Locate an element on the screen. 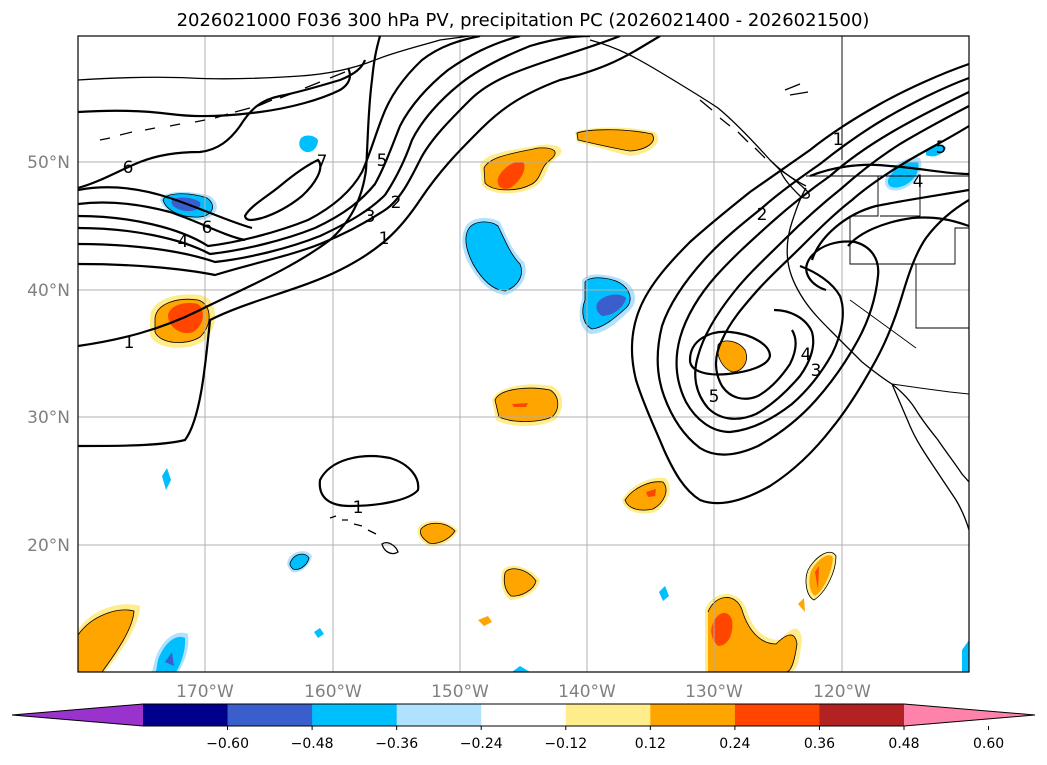 The height and width of the screenshot is (765, 1047). lon-label-150w: 150°W is located at coordinates (460, 692).